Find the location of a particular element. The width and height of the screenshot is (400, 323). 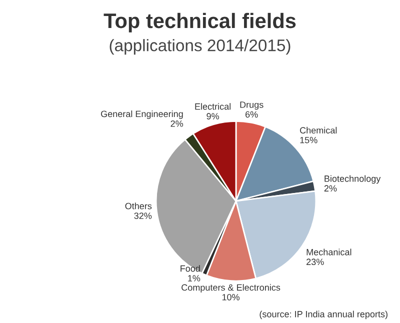

text: (source: IP India annual reports) is located at coordinates (324, 315).